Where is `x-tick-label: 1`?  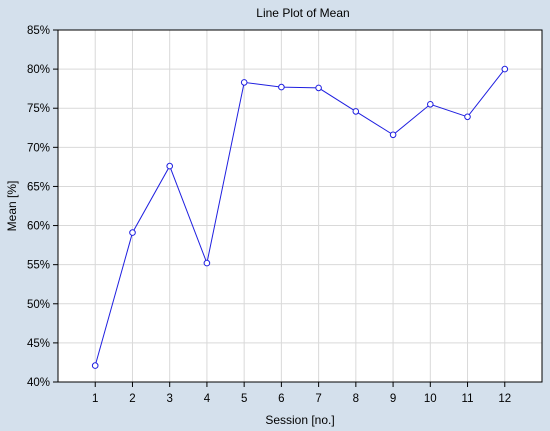 x-tick-label: 1 is located at coordinates (95, 399).